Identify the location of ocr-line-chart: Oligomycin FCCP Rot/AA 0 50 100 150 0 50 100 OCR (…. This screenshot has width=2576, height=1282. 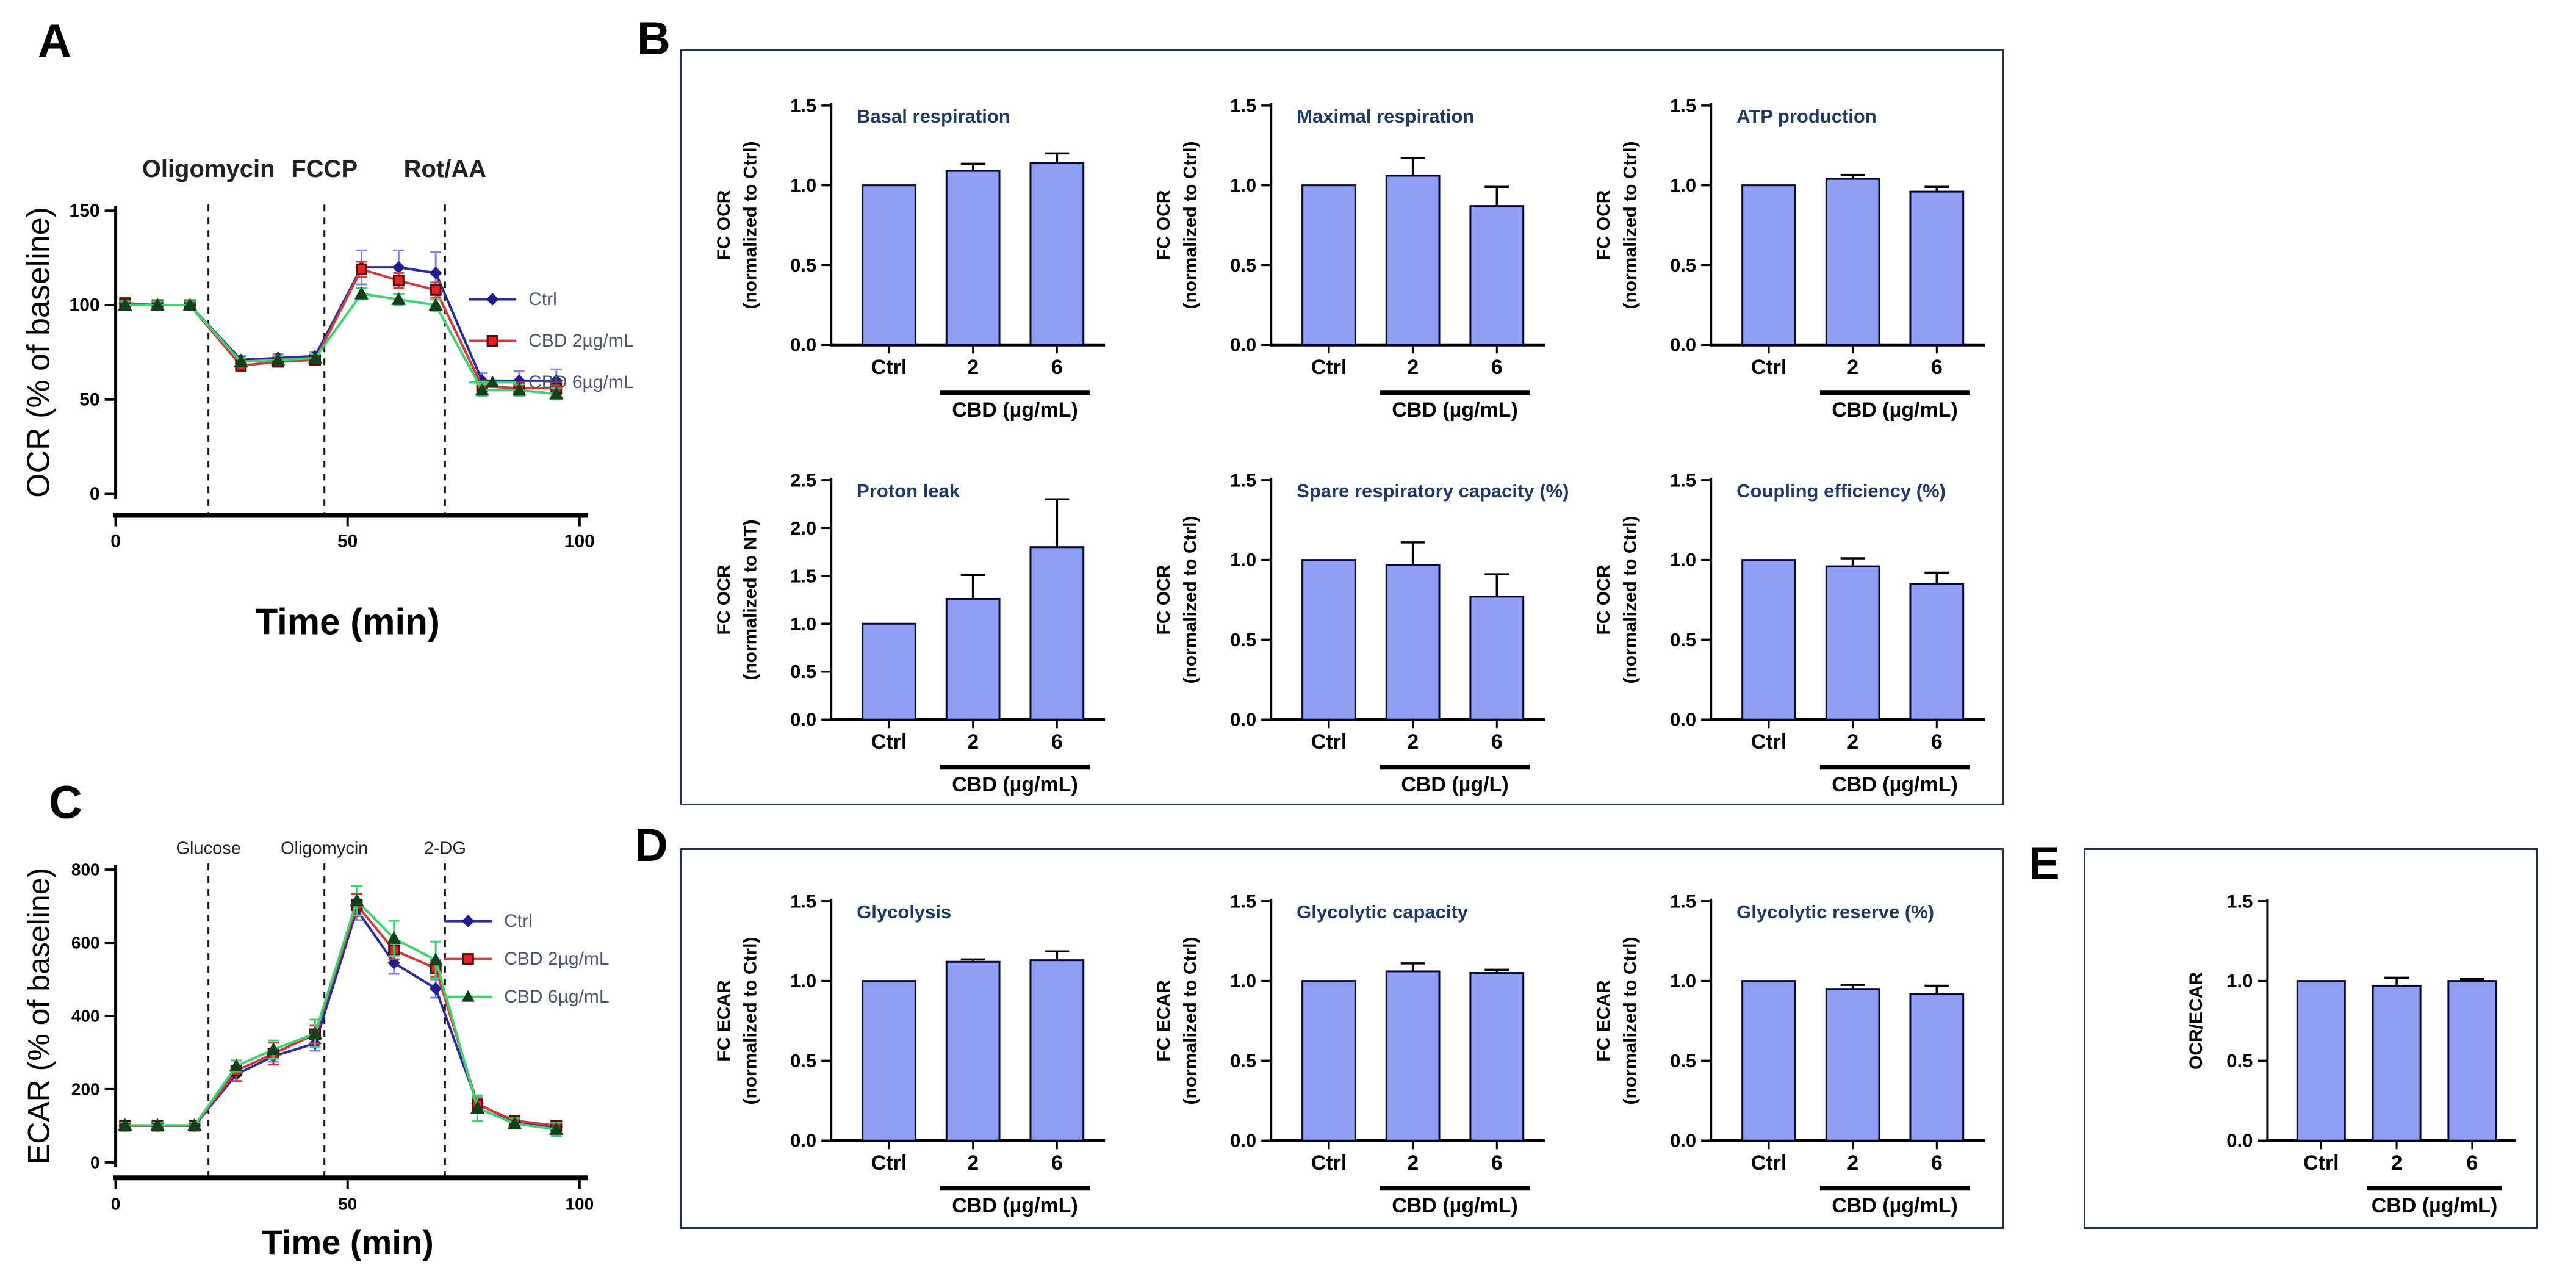
(327, 399).